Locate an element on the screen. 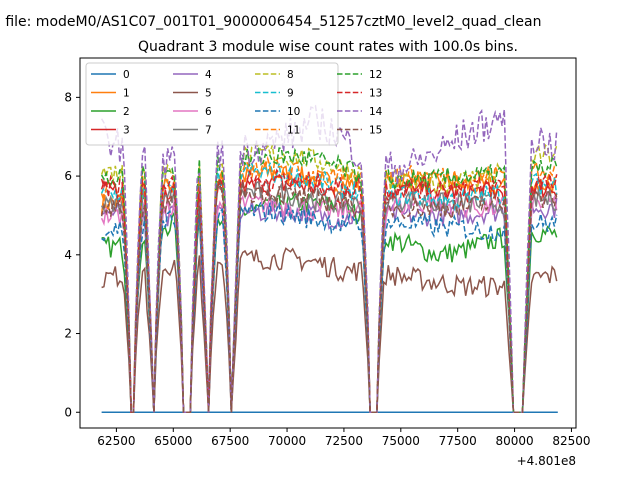 The height and width of the screenshot is (480, 640). y-axis: 0 2 4 6 8 is located at coordinates (72, 254).